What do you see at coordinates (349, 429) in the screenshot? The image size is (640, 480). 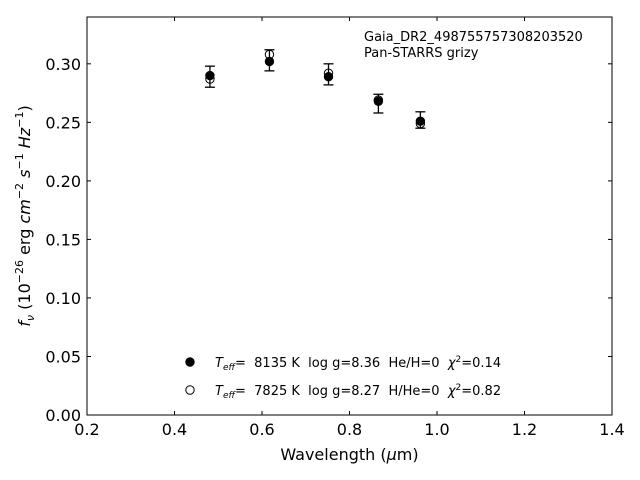 I see `x-tick-label: 0.8` at bounding box center [349, 429].